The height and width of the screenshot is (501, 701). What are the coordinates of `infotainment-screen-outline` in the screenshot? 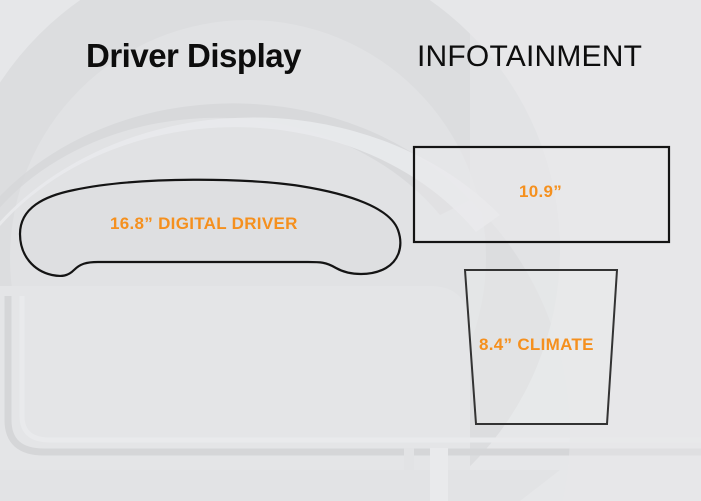 It's located at (541, 194).